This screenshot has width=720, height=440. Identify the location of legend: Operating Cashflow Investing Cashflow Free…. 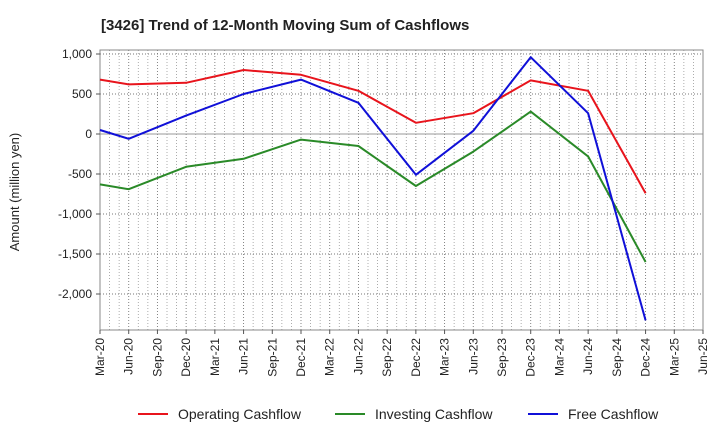
(398, 414).